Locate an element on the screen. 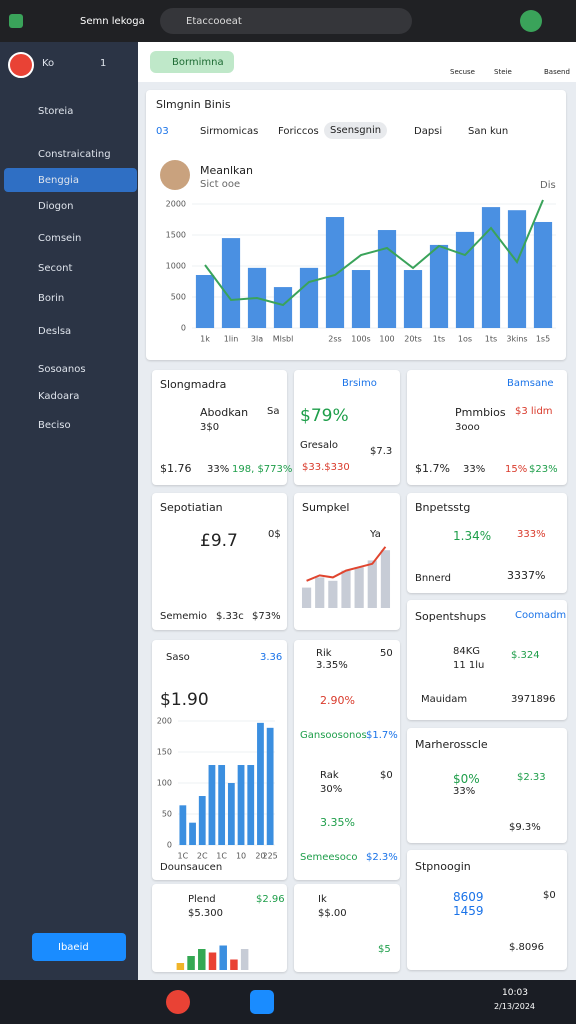  tab-title: Semn lekoga is located at coordinates (112, 21).